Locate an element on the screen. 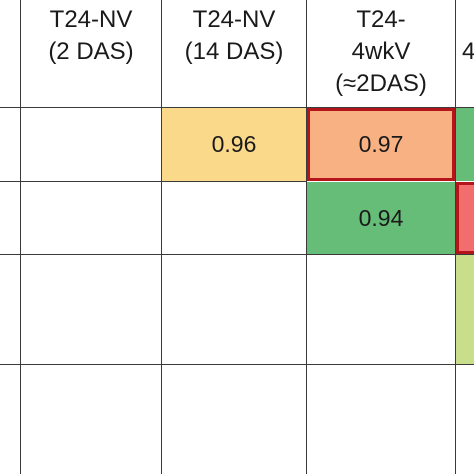 Image resolution: width=474 pixels, height=474 pixels. column-header-2-line2: (14 DAS) is located at coordinates (234, 51).